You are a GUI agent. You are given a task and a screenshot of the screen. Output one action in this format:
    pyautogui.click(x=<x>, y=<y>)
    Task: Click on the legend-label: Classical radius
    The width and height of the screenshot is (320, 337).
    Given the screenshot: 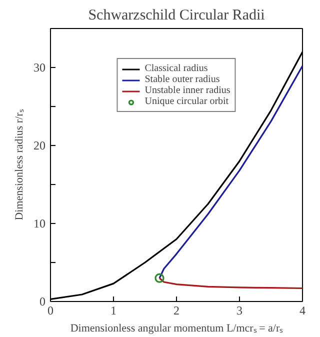 What is the action you would take?
    pyautogui.click(x=176, y=68)
    